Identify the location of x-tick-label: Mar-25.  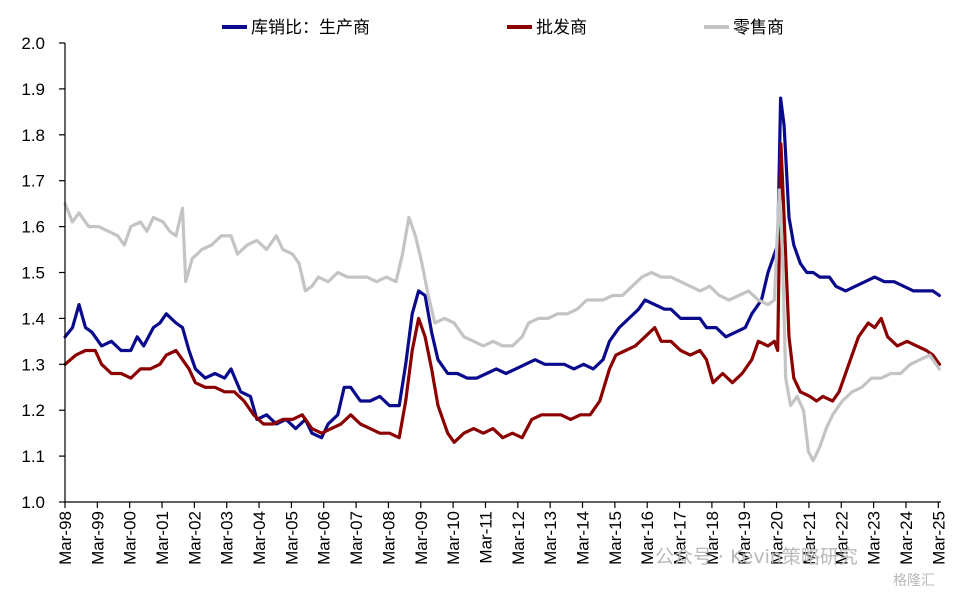
(938, 538).